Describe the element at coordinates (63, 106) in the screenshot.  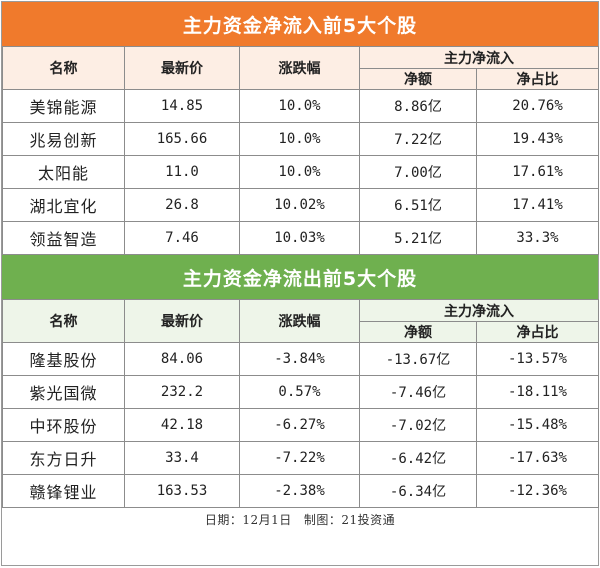
I see `stock-name: 美锦能源` at that location.